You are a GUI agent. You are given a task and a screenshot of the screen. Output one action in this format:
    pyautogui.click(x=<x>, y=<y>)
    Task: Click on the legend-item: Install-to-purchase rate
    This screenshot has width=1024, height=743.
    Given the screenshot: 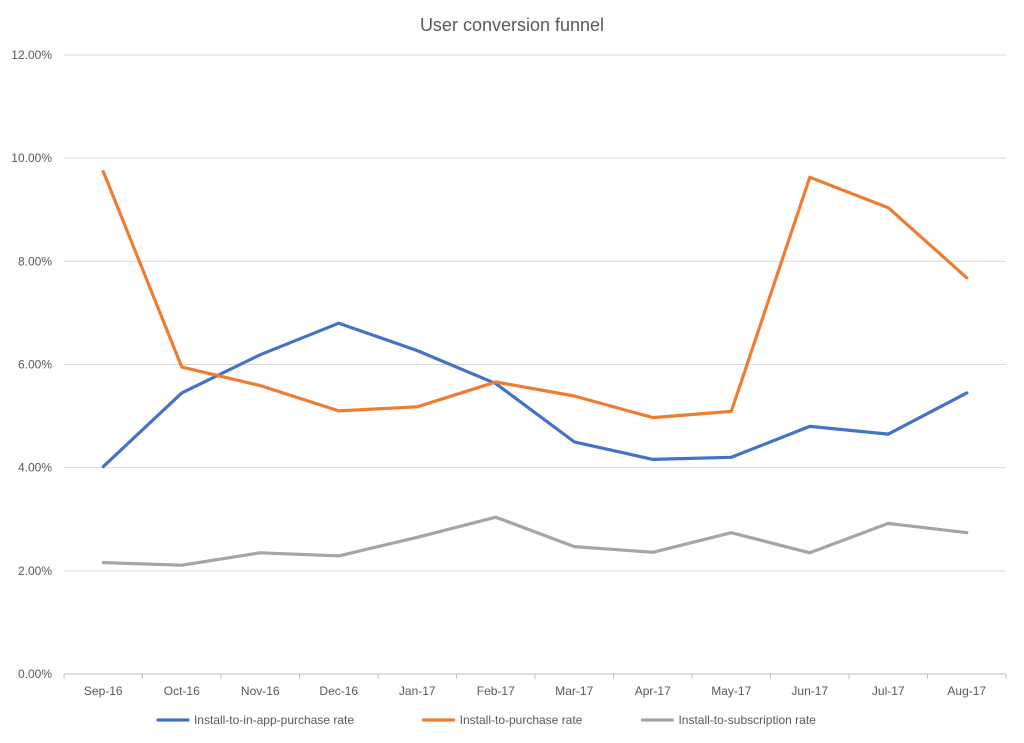 What is the action you would take?
    pyautogui.click(x=502, y=720)
    